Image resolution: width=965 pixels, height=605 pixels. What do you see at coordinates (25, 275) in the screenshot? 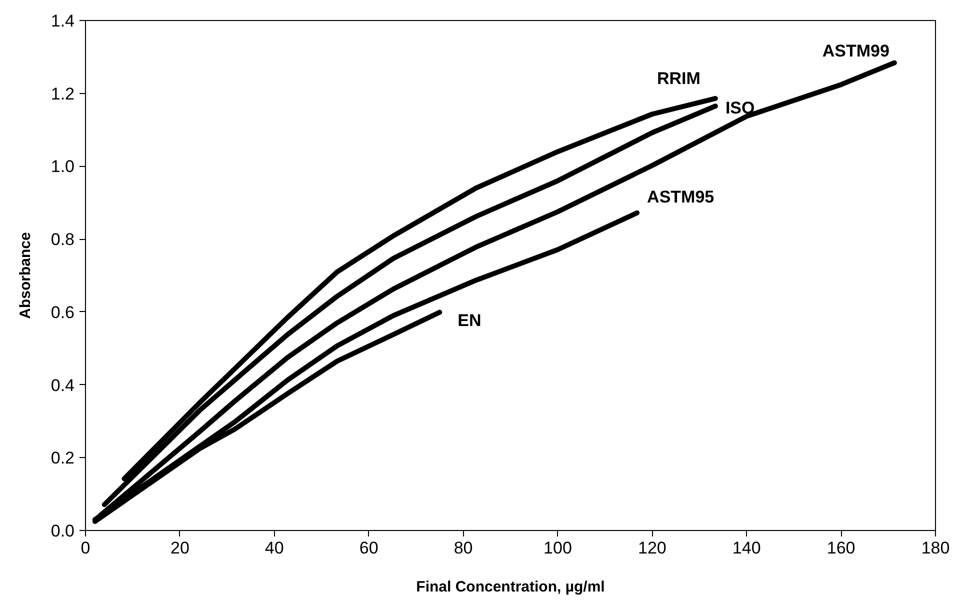
I see `y-axis-title: Absorbance` at bounding box center [25, 275].